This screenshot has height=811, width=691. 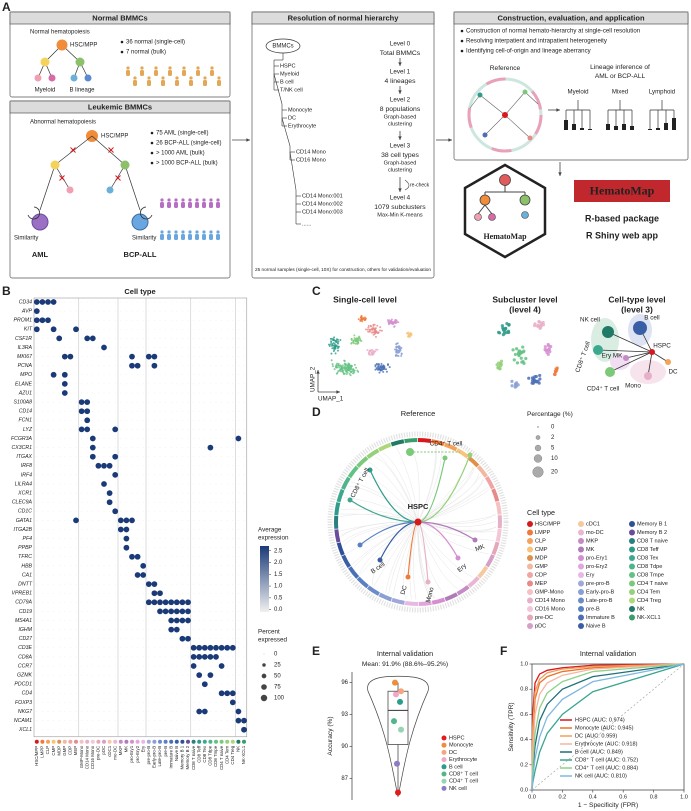 I want to click on label: Total BMMCs, so click(x=400, y=53).